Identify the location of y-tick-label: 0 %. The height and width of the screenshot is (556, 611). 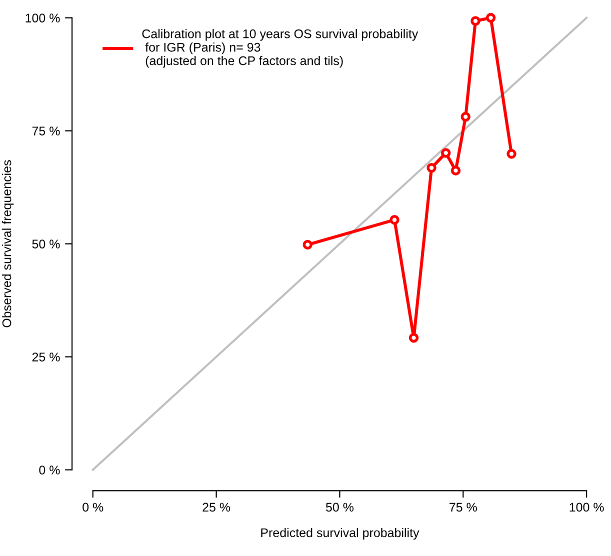
(49, 470).